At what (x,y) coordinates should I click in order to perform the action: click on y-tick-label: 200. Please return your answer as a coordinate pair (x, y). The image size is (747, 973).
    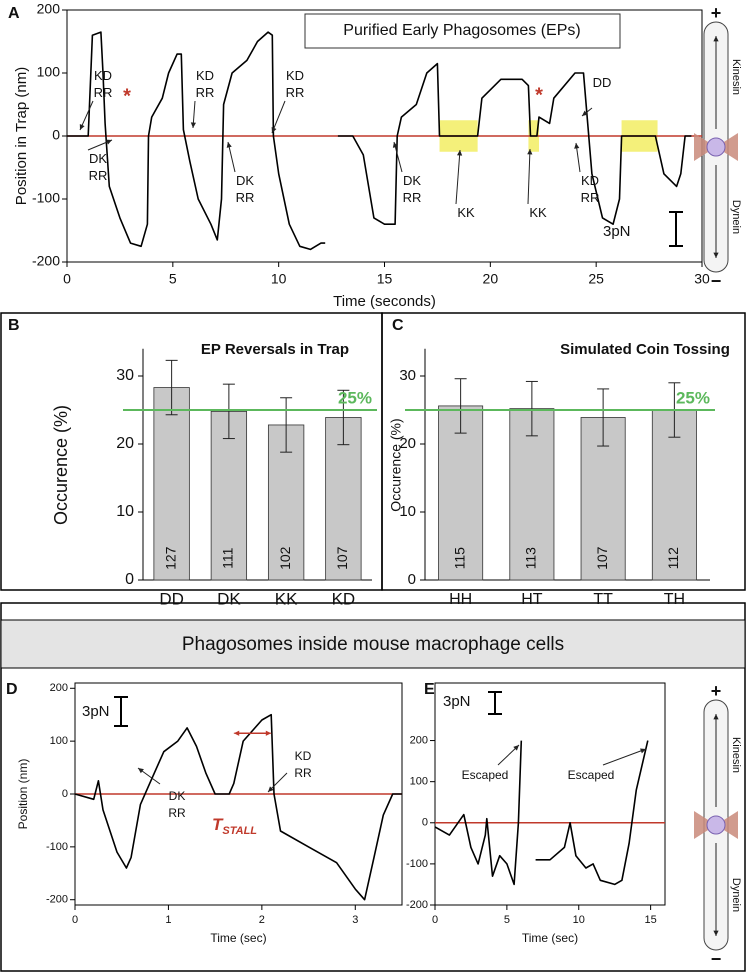
    Looking at the image, I should click on (59, 688).